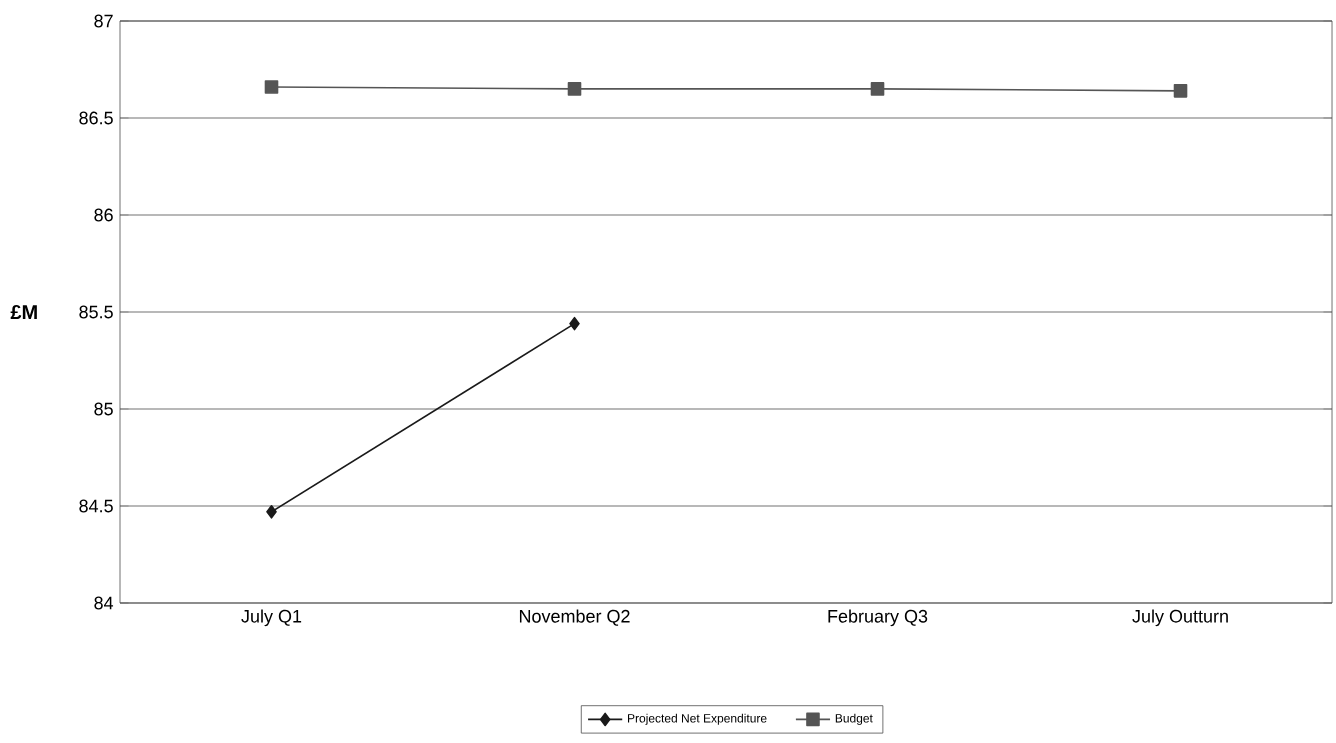 This screenshot has height=743, width=1336. I want to click on x-tick-label: July Outturn, so click(1180, 618).